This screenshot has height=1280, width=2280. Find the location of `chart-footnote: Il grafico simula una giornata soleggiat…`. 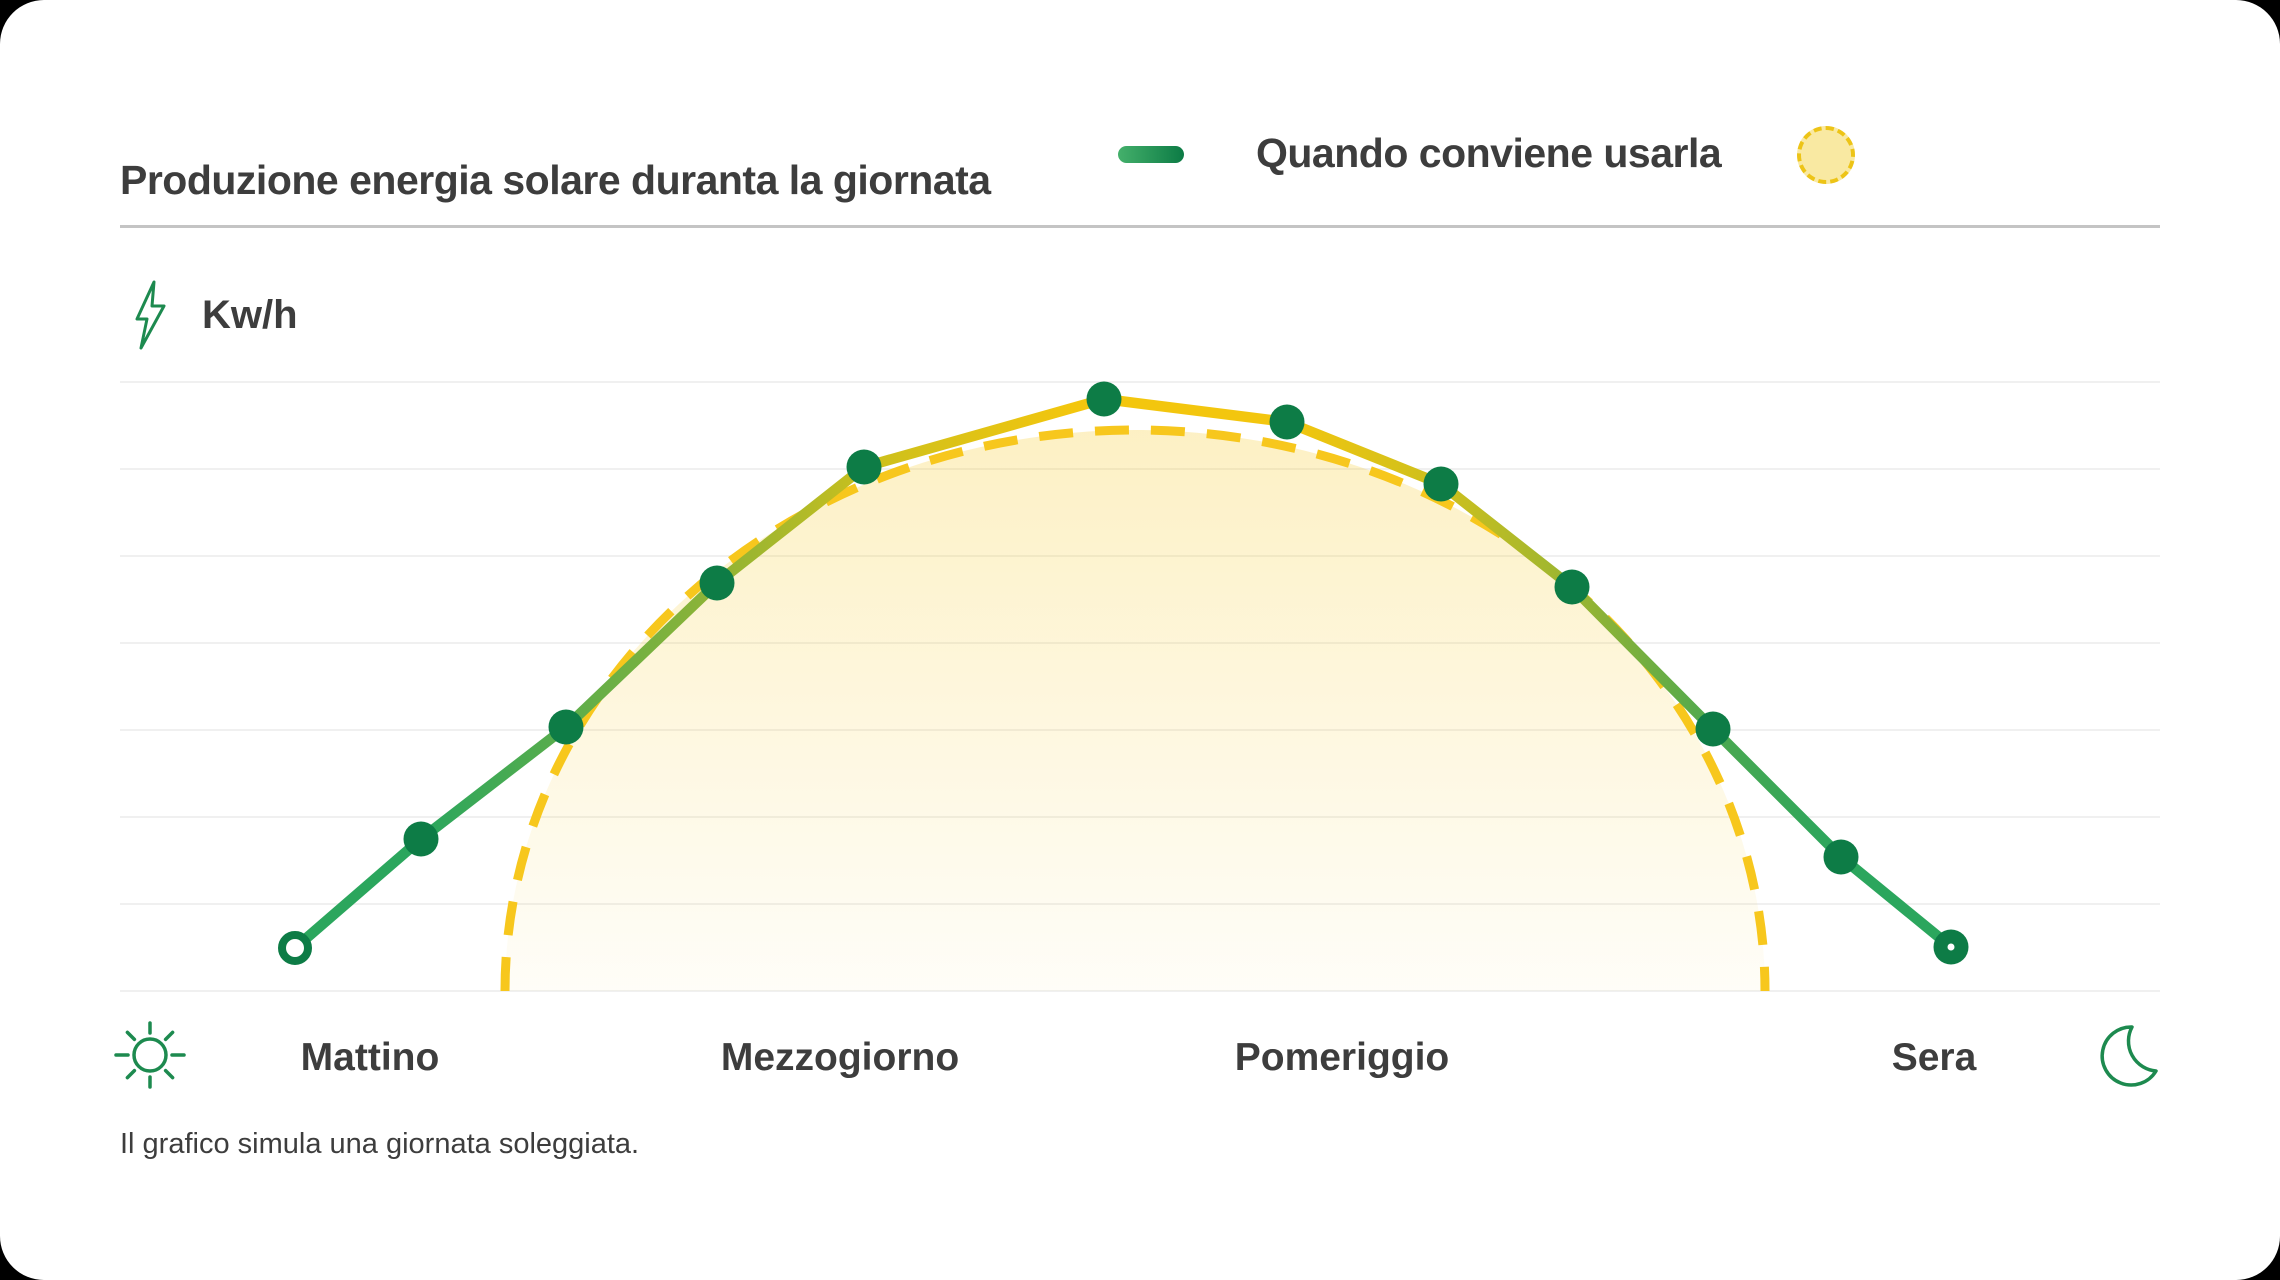

chart-footnote: Il grafico simula una giornata soleggiat… is located at coordinates (380, 1144).